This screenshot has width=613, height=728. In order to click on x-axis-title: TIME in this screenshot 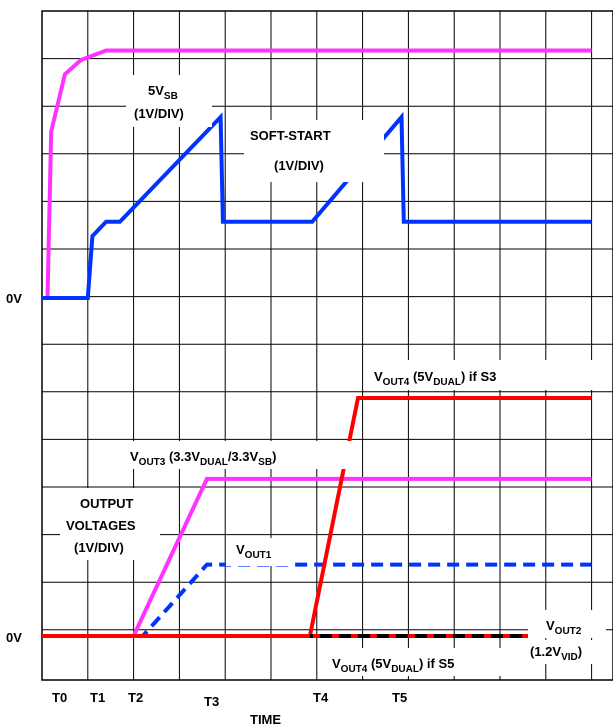, I will do `click(265, 719)`.